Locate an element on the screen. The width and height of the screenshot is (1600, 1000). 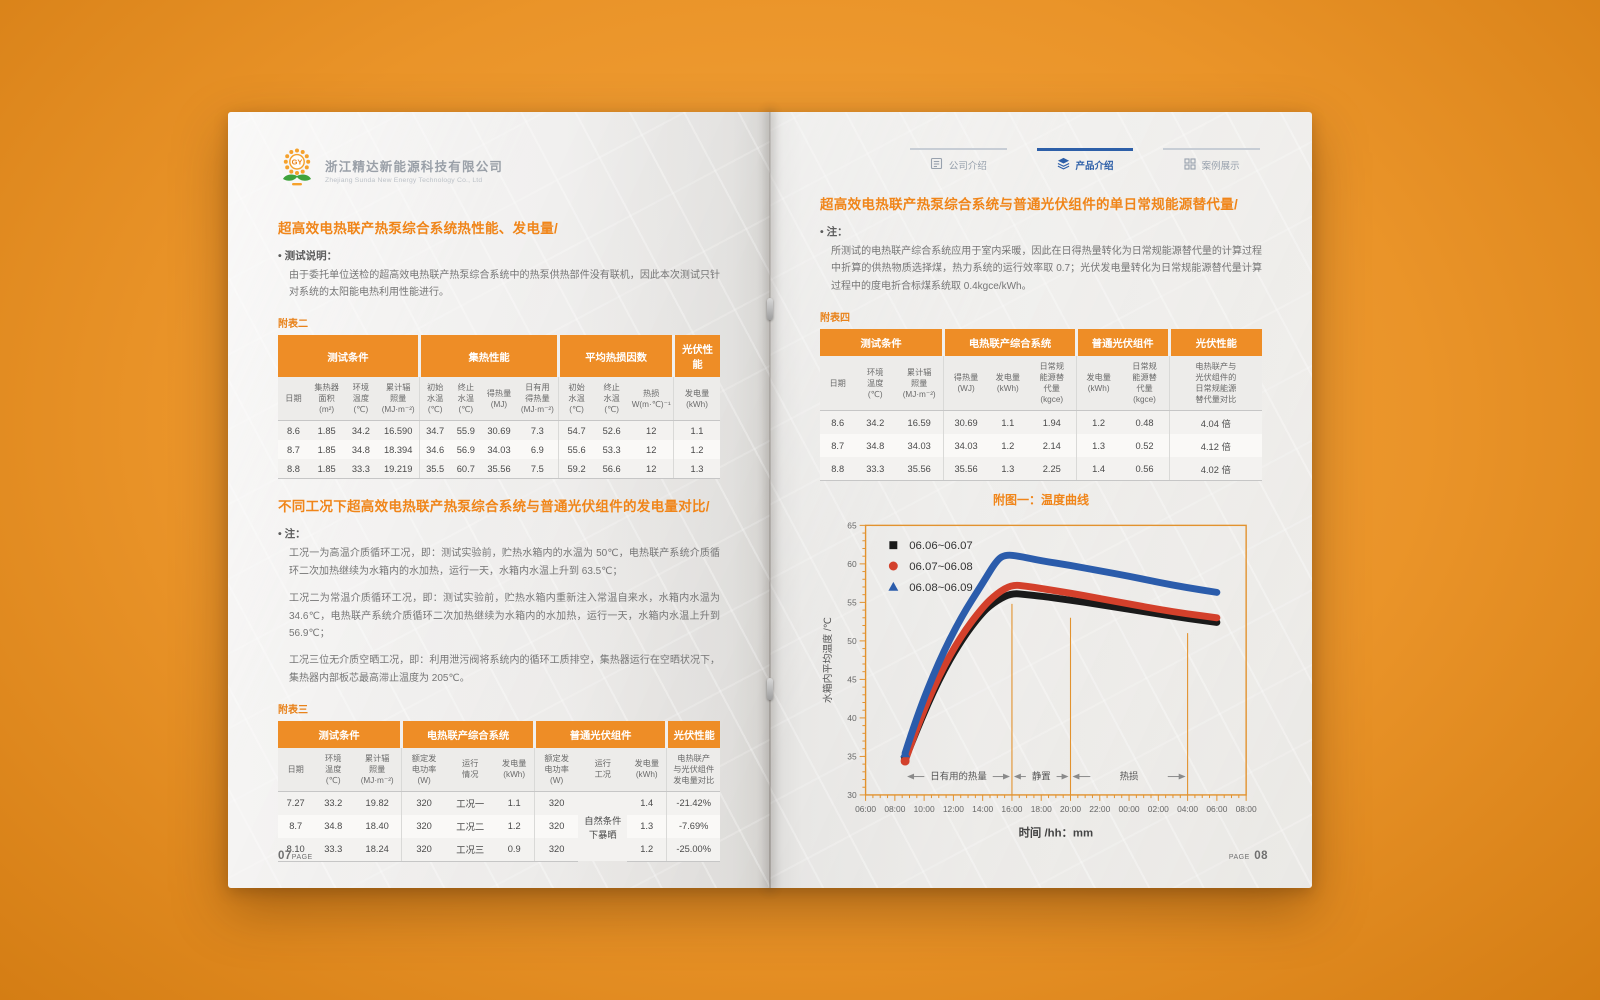
table-cell: 0.52 is located at coordinates (1145, 446).